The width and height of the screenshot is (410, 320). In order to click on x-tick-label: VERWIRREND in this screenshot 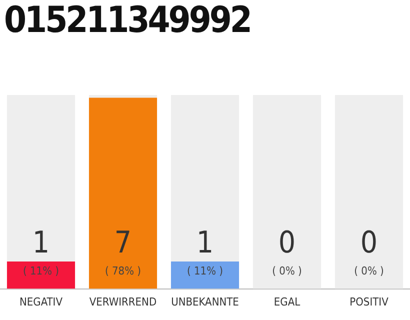, I will do `click(123, 301)`.